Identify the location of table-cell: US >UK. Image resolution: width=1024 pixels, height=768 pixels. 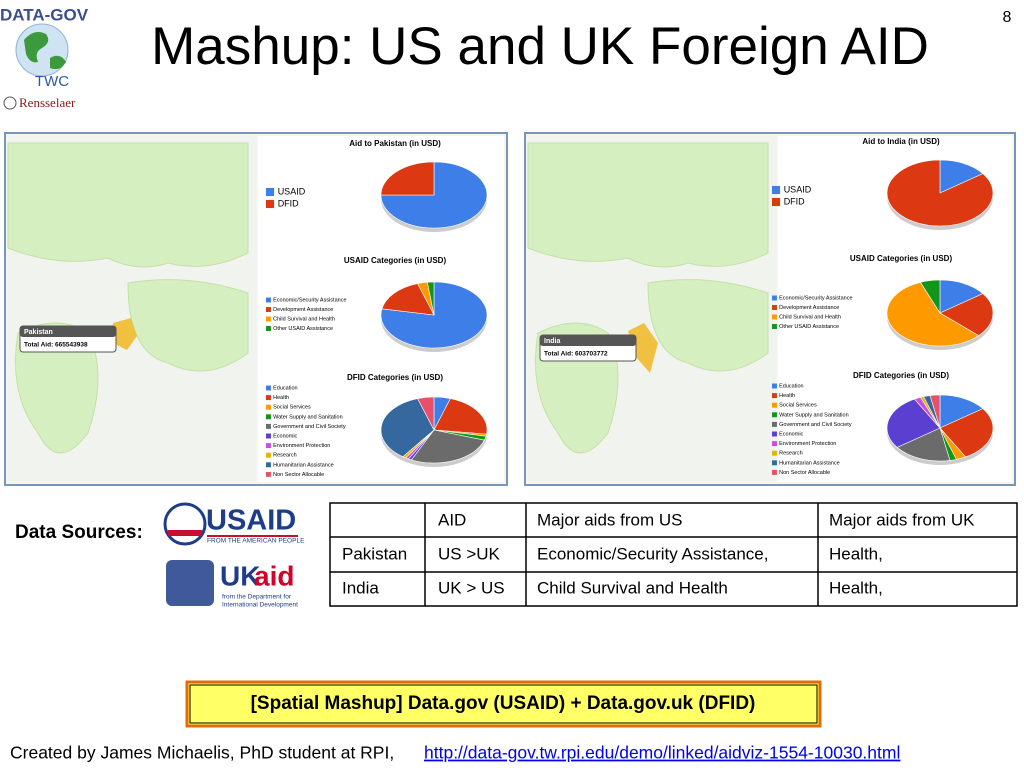
(469, 553).